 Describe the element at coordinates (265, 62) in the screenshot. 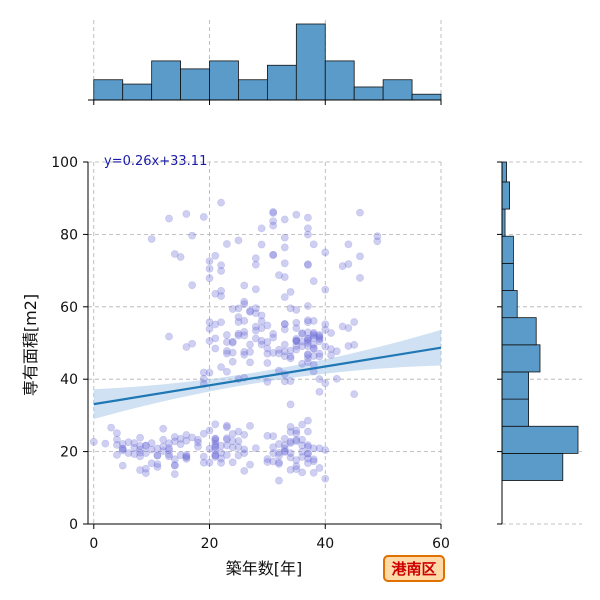

I see `top-histogram-panel` at that location.